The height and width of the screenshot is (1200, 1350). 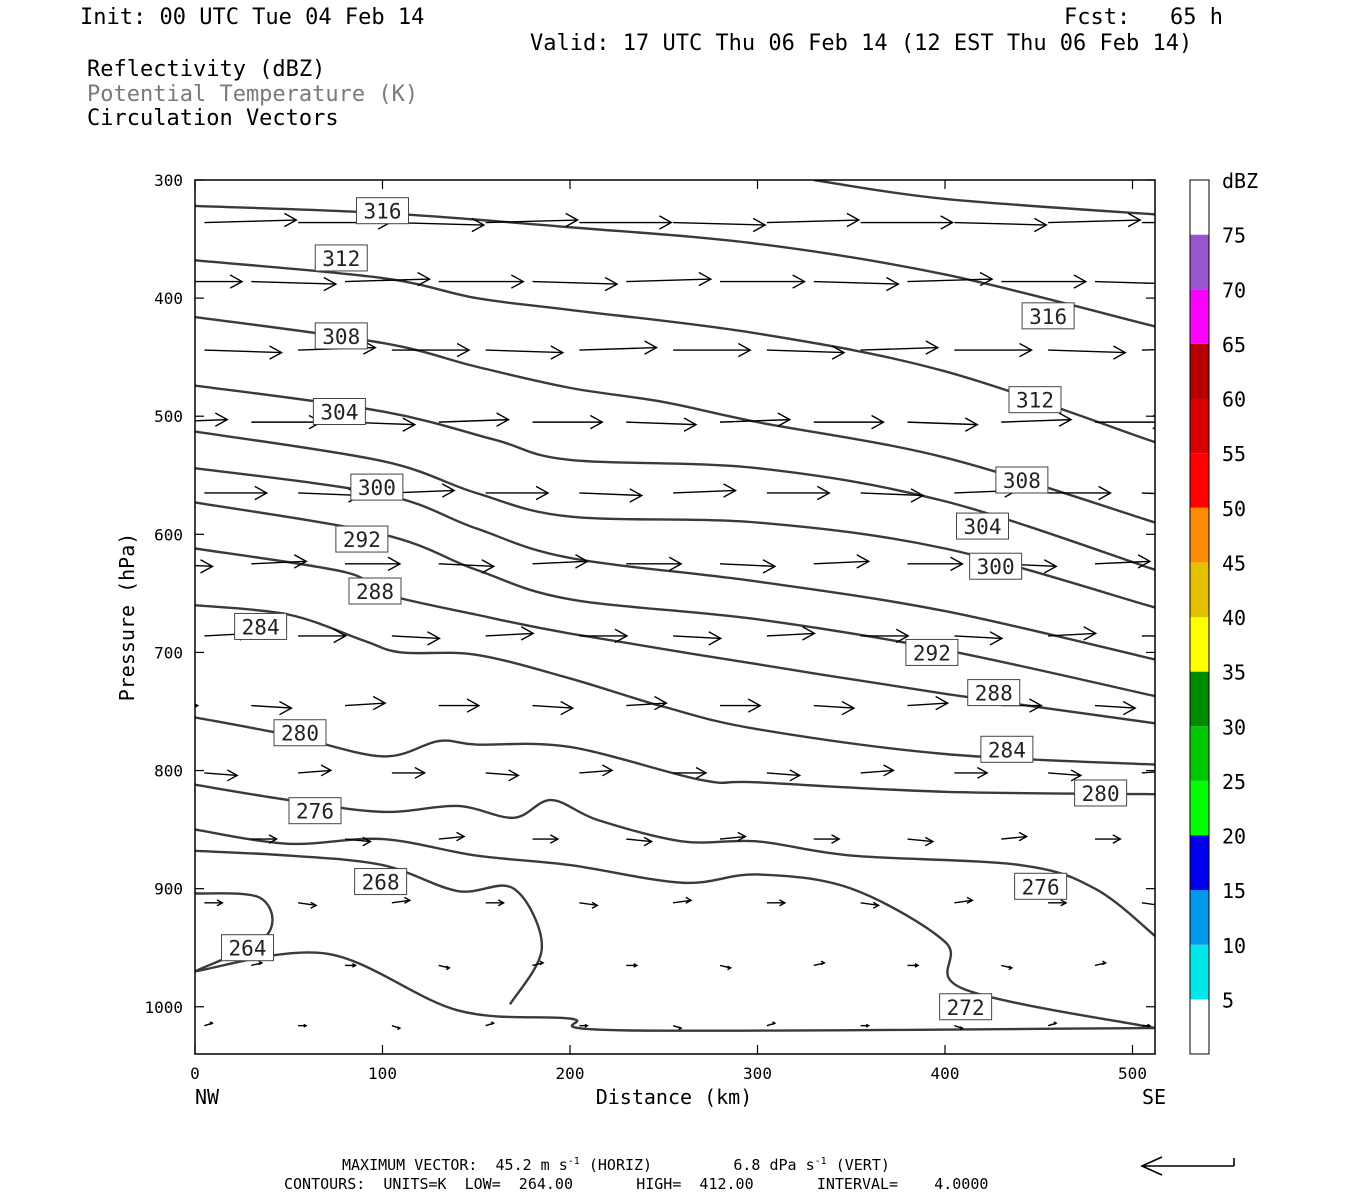 I want to click on contour-label-268: 268, so click(x=381, y=882).